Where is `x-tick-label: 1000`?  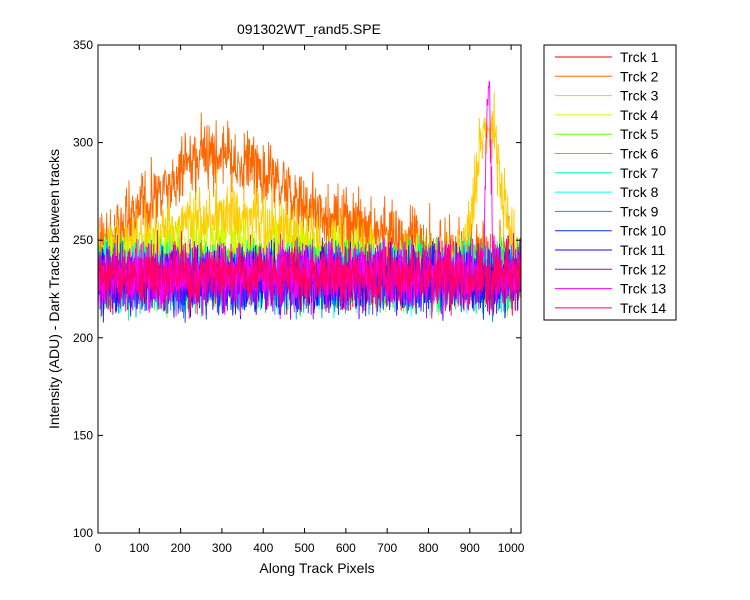
x-tick-label: 1000 is located at coordinates (511, 548).